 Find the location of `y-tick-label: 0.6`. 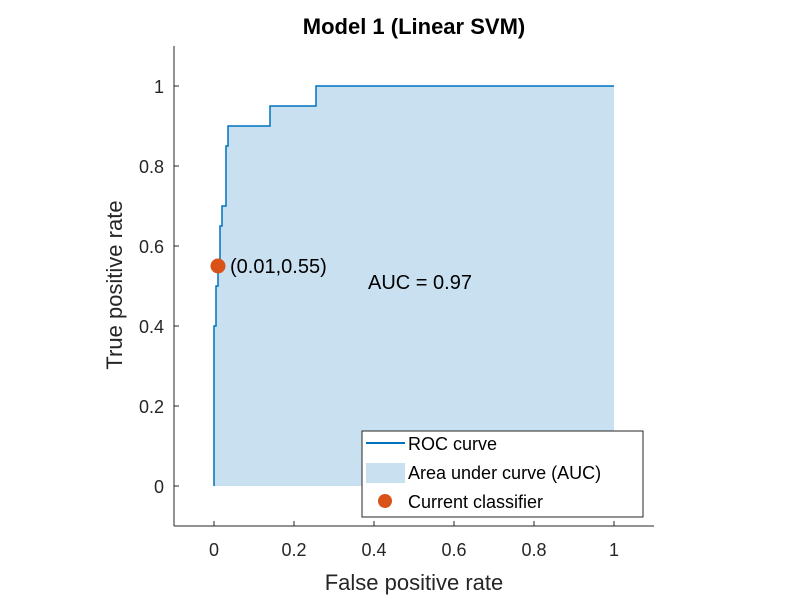

y-tick-label: 0.6 is located at coordinates (151, 247).